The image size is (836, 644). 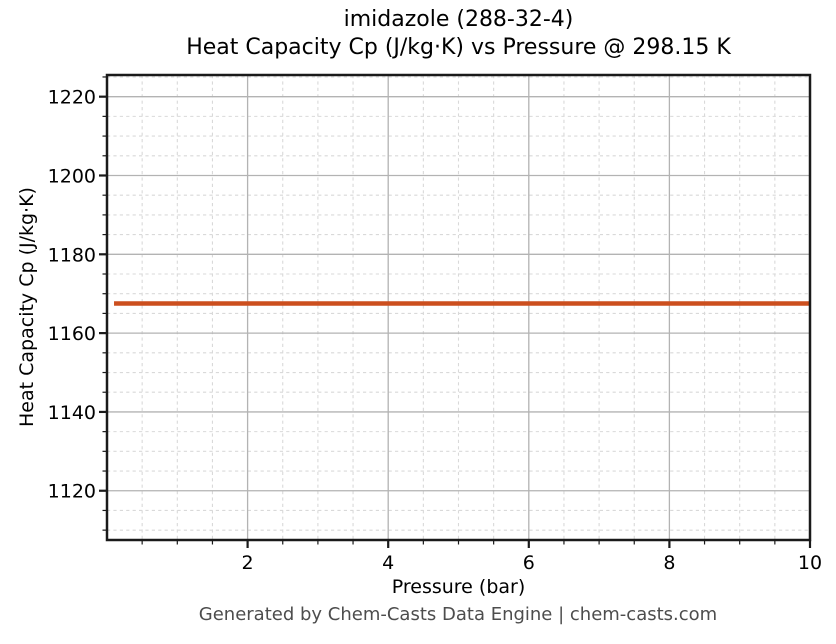 I want to click on x-tick-label: 8, so click(x=669, y=563).